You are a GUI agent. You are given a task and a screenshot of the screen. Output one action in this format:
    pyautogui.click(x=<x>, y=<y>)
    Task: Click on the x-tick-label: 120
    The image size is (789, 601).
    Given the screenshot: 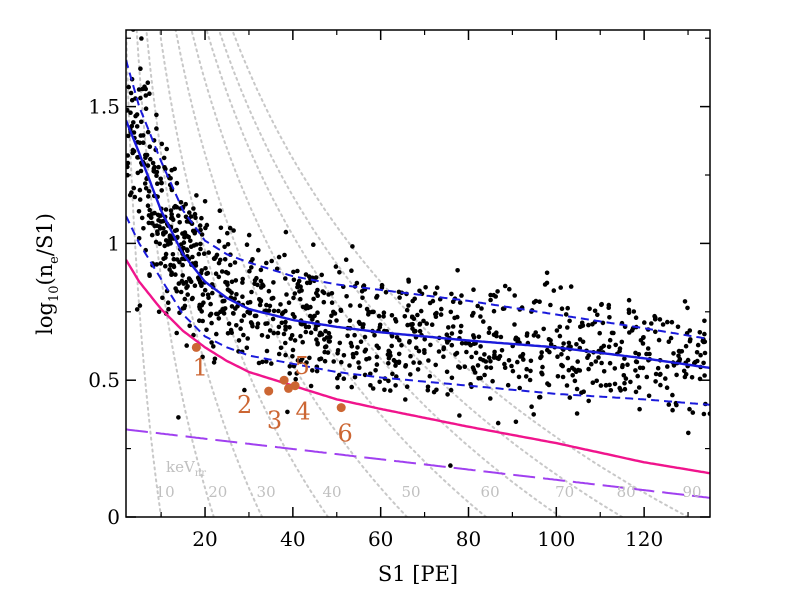 What is the action you would take?
    pyautogui.click(x=644, y=539)
    